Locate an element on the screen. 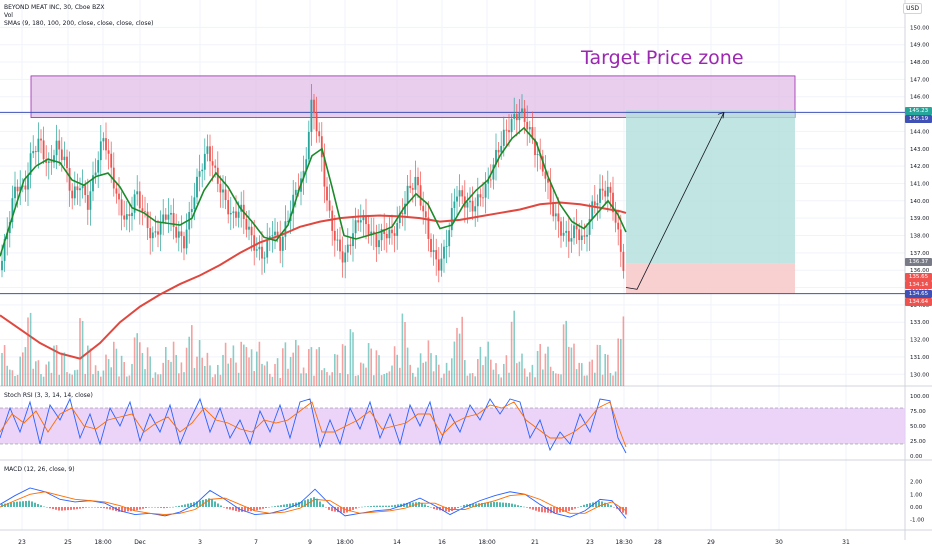 This screenshot has height=550, width=932. price-tick-label: 138.00 is located at coordinates (920, 236).